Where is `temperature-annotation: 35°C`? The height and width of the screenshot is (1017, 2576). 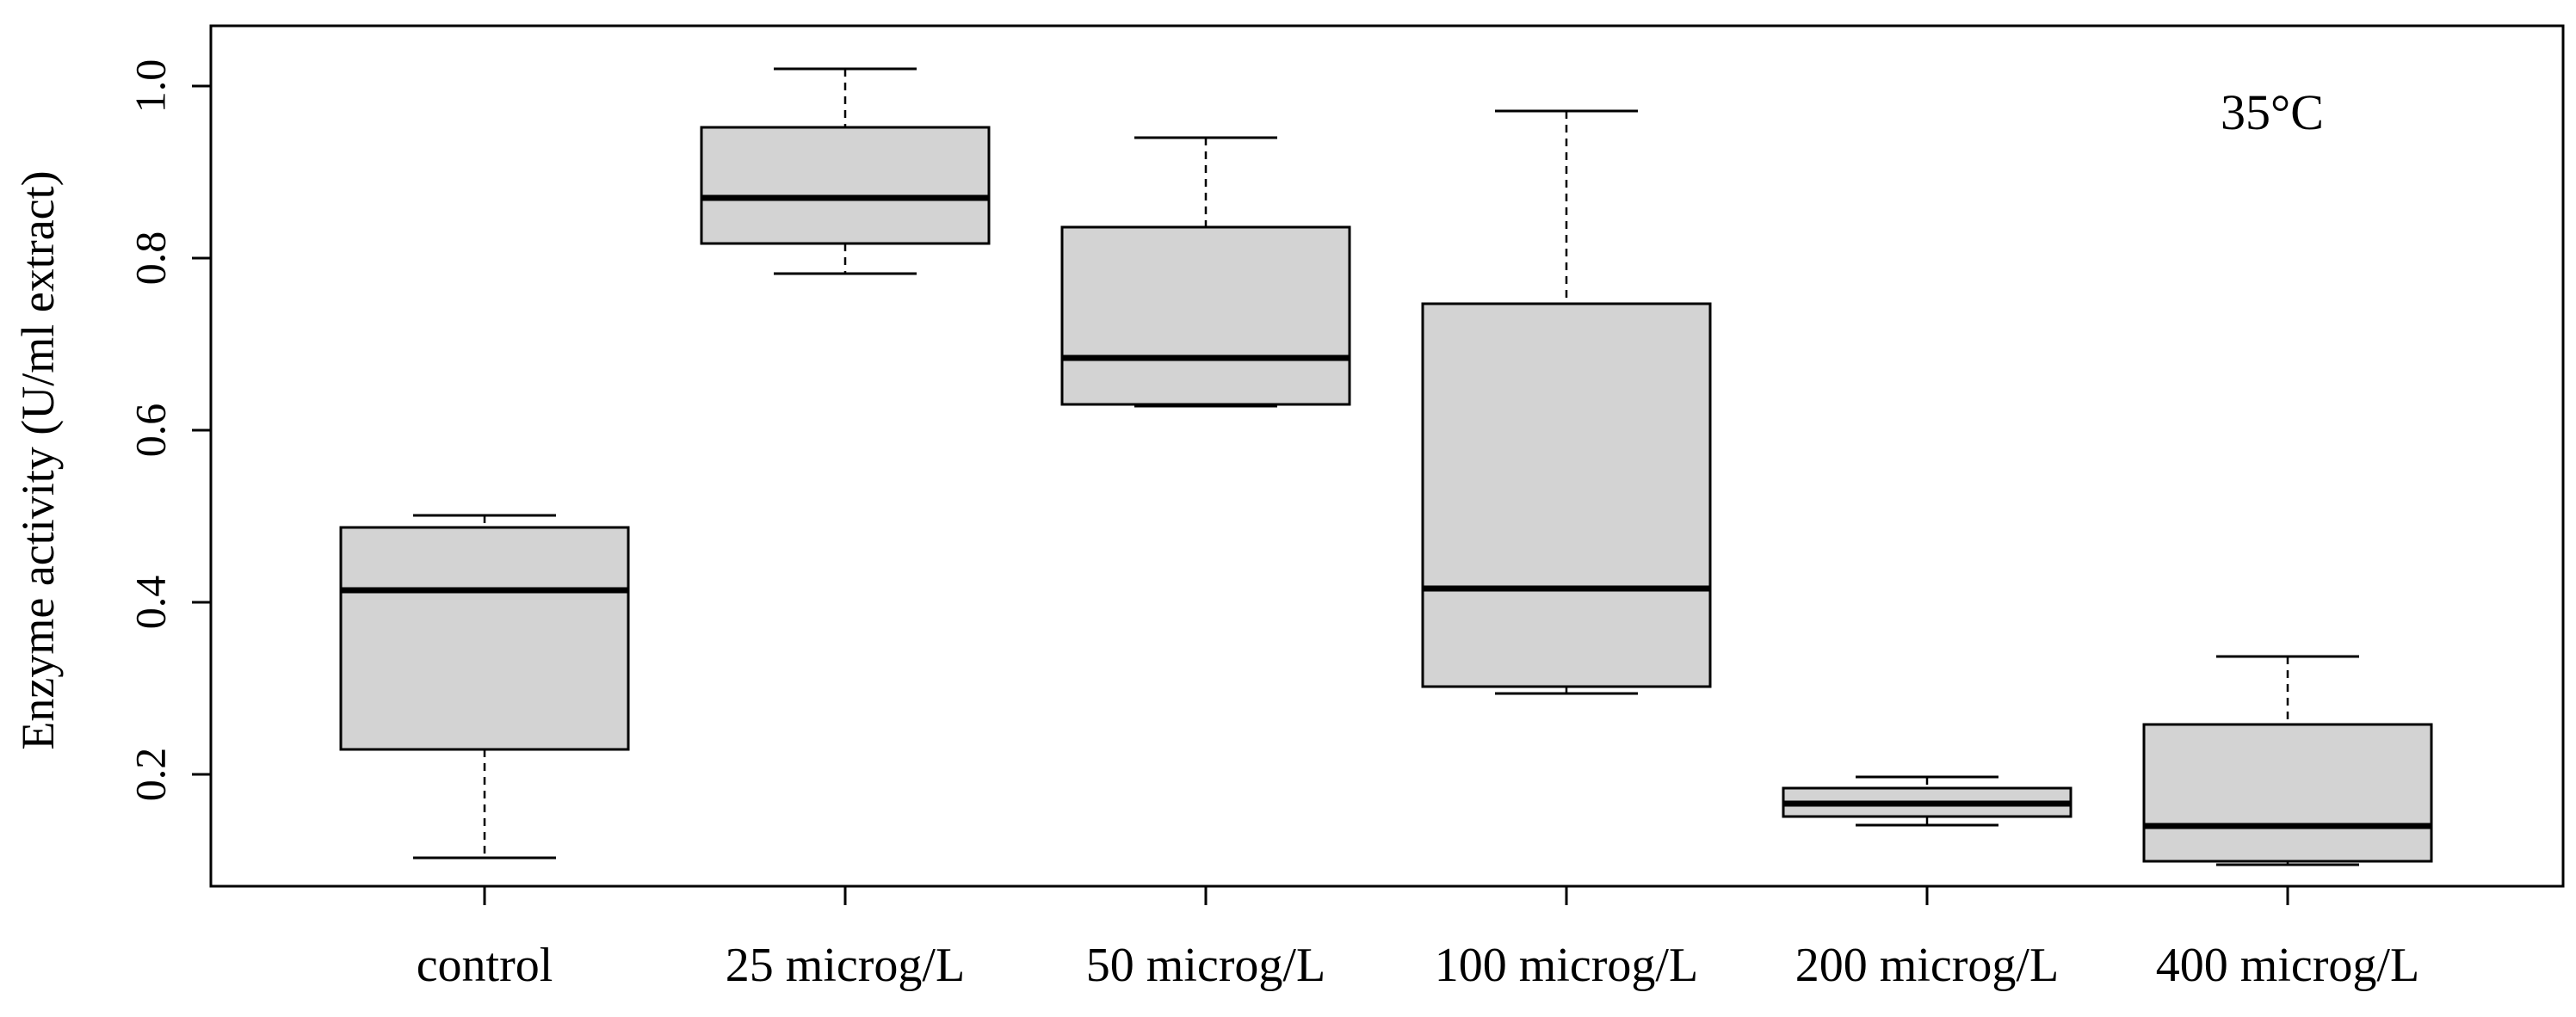
temperature-annotation: 35°C is located at coordinates (2272, 112).